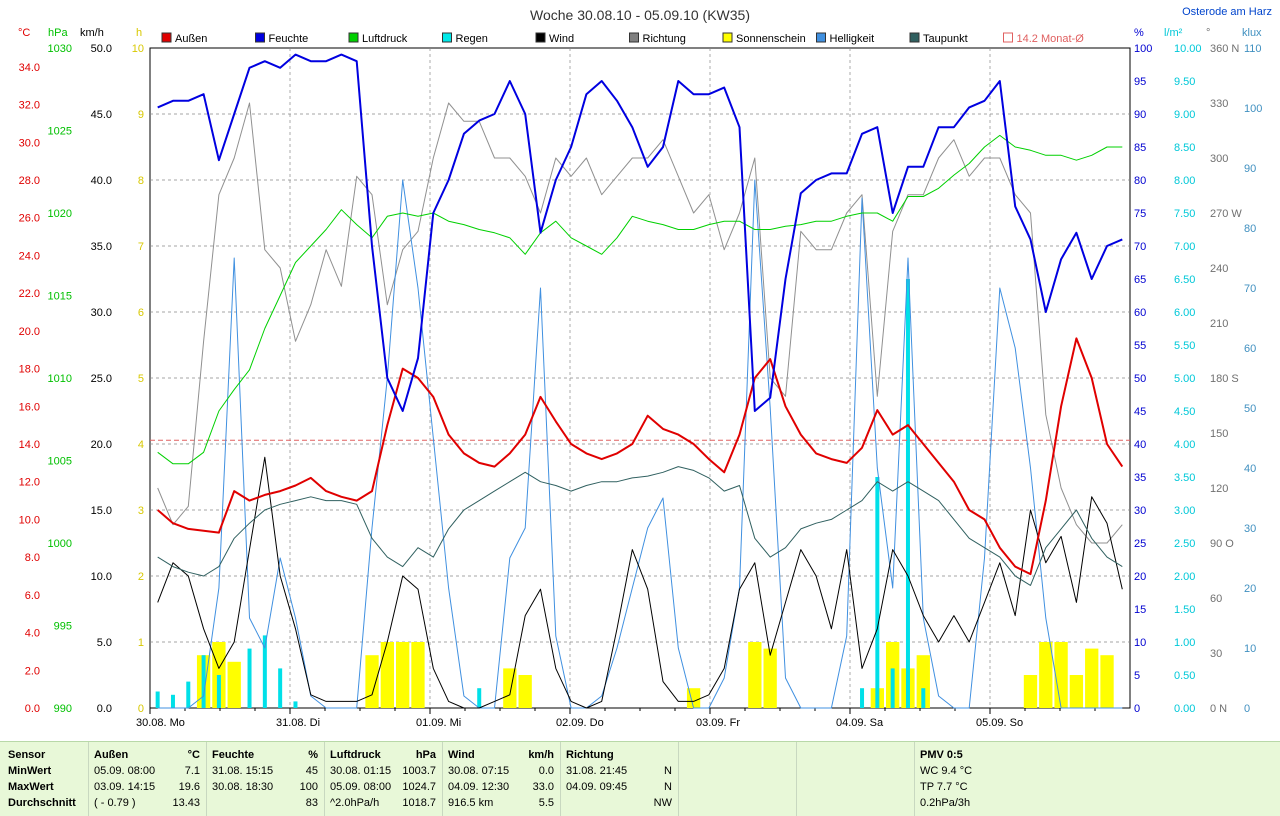  What do you see at coordinates (640, 526) in the screenshot?
I see `series-line-taupunkt` at bounding box center [640, 526].